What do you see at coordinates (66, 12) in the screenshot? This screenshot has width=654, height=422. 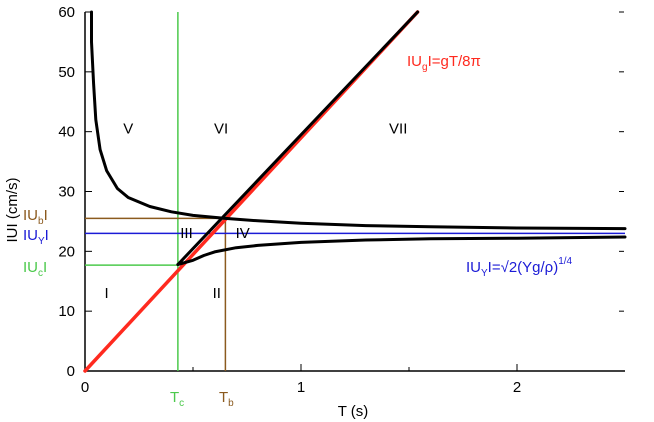 I see `y-tick-label: 60` at bounding box center [66, 12].